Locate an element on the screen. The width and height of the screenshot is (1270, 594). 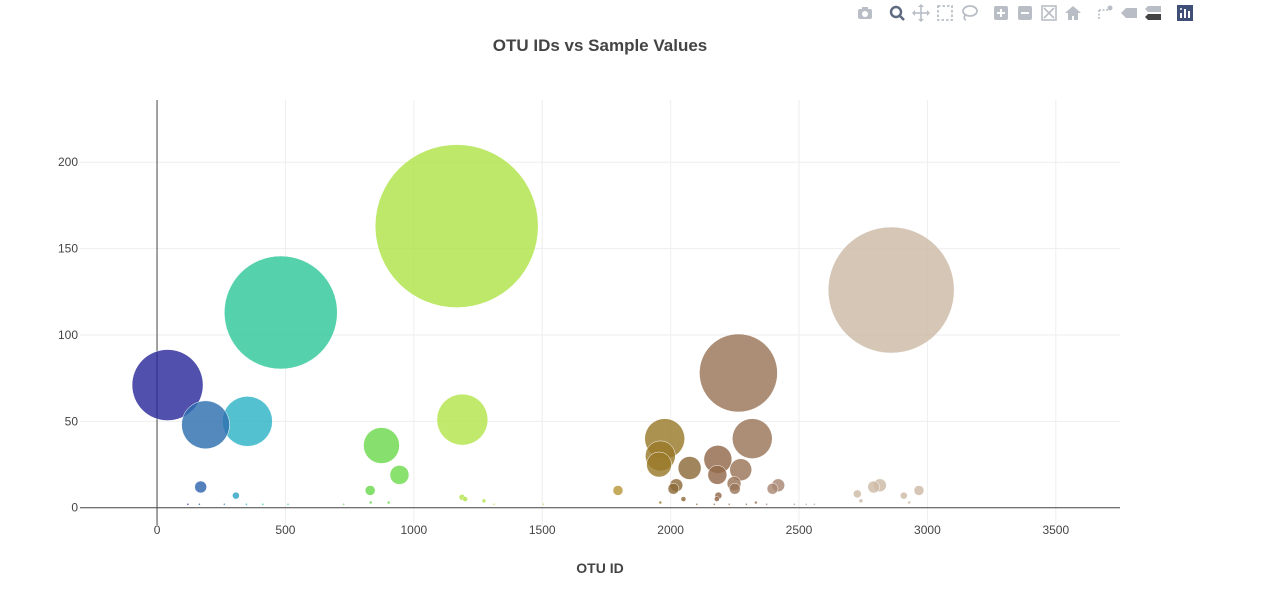
zoom-button is located at coordinates (897, 13).